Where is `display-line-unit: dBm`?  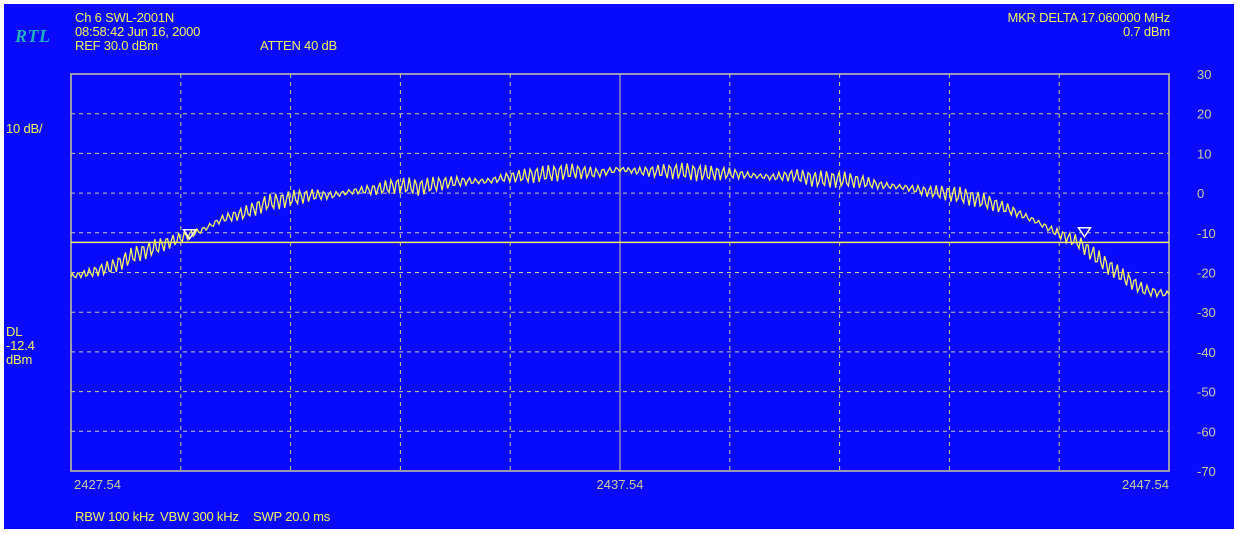
display-line-unit: dBm is located at coordinates (19, 359).